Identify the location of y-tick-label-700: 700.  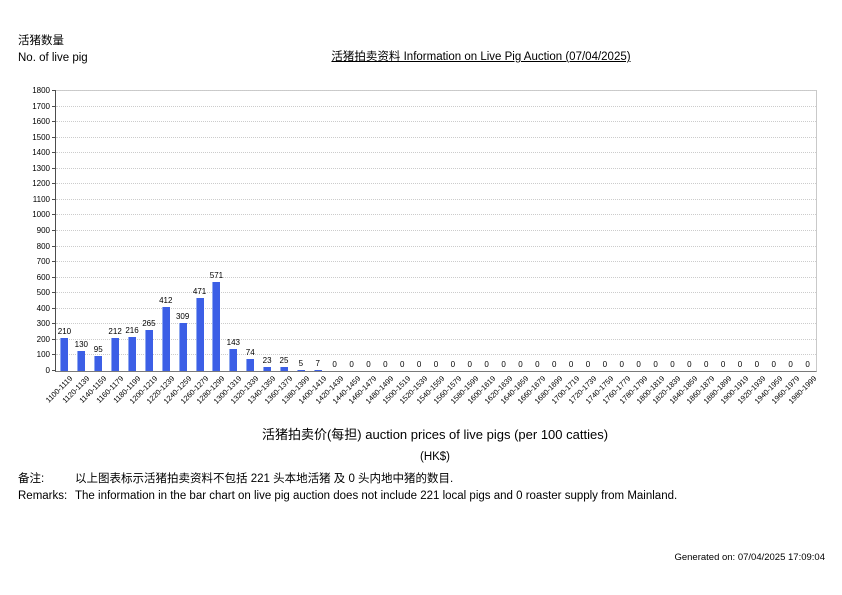
(43, 262).